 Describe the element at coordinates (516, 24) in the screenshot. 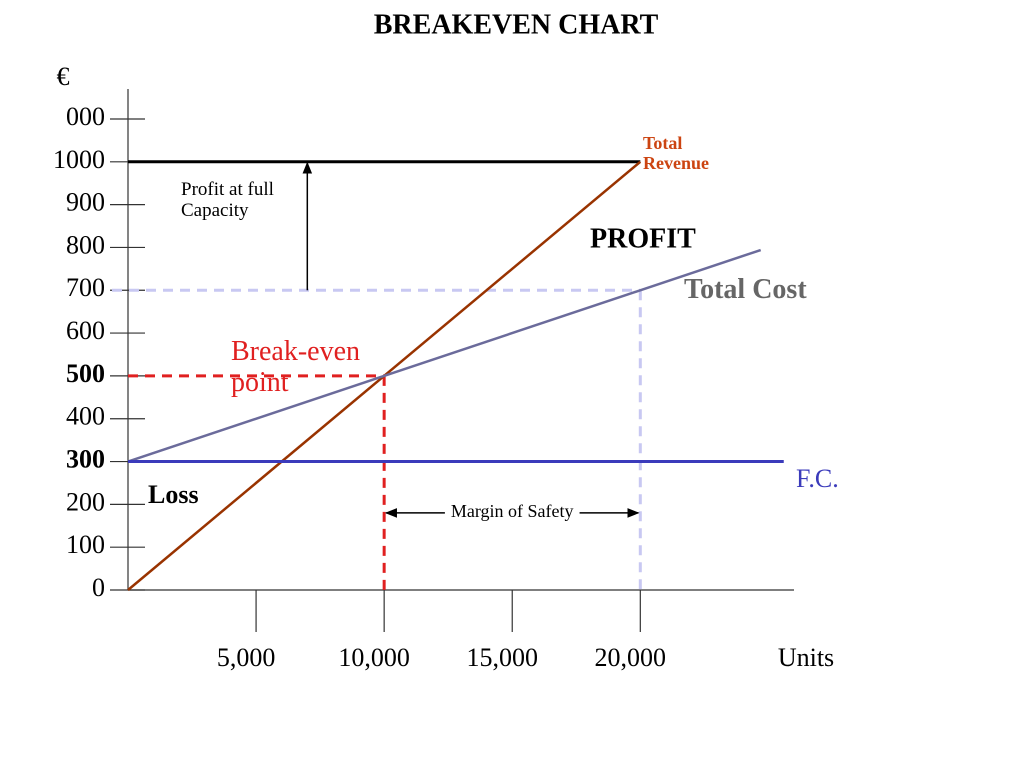

I see `chart-title: BREAKEVEN CHART` at that location.